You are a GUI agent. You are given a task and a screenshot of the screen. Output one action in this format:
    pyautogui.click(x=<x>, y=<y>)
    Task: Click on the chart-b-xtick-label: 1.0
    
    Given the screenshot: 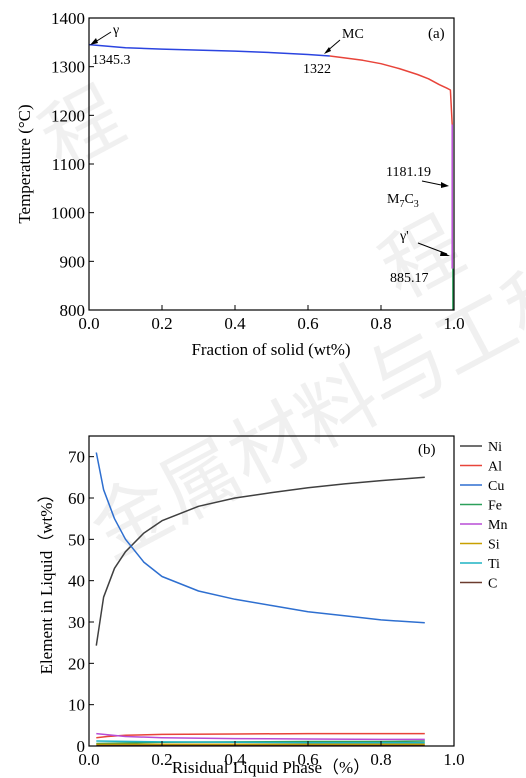 What is the action you would take?
    pyautogui.click(x=453, y=759)
    